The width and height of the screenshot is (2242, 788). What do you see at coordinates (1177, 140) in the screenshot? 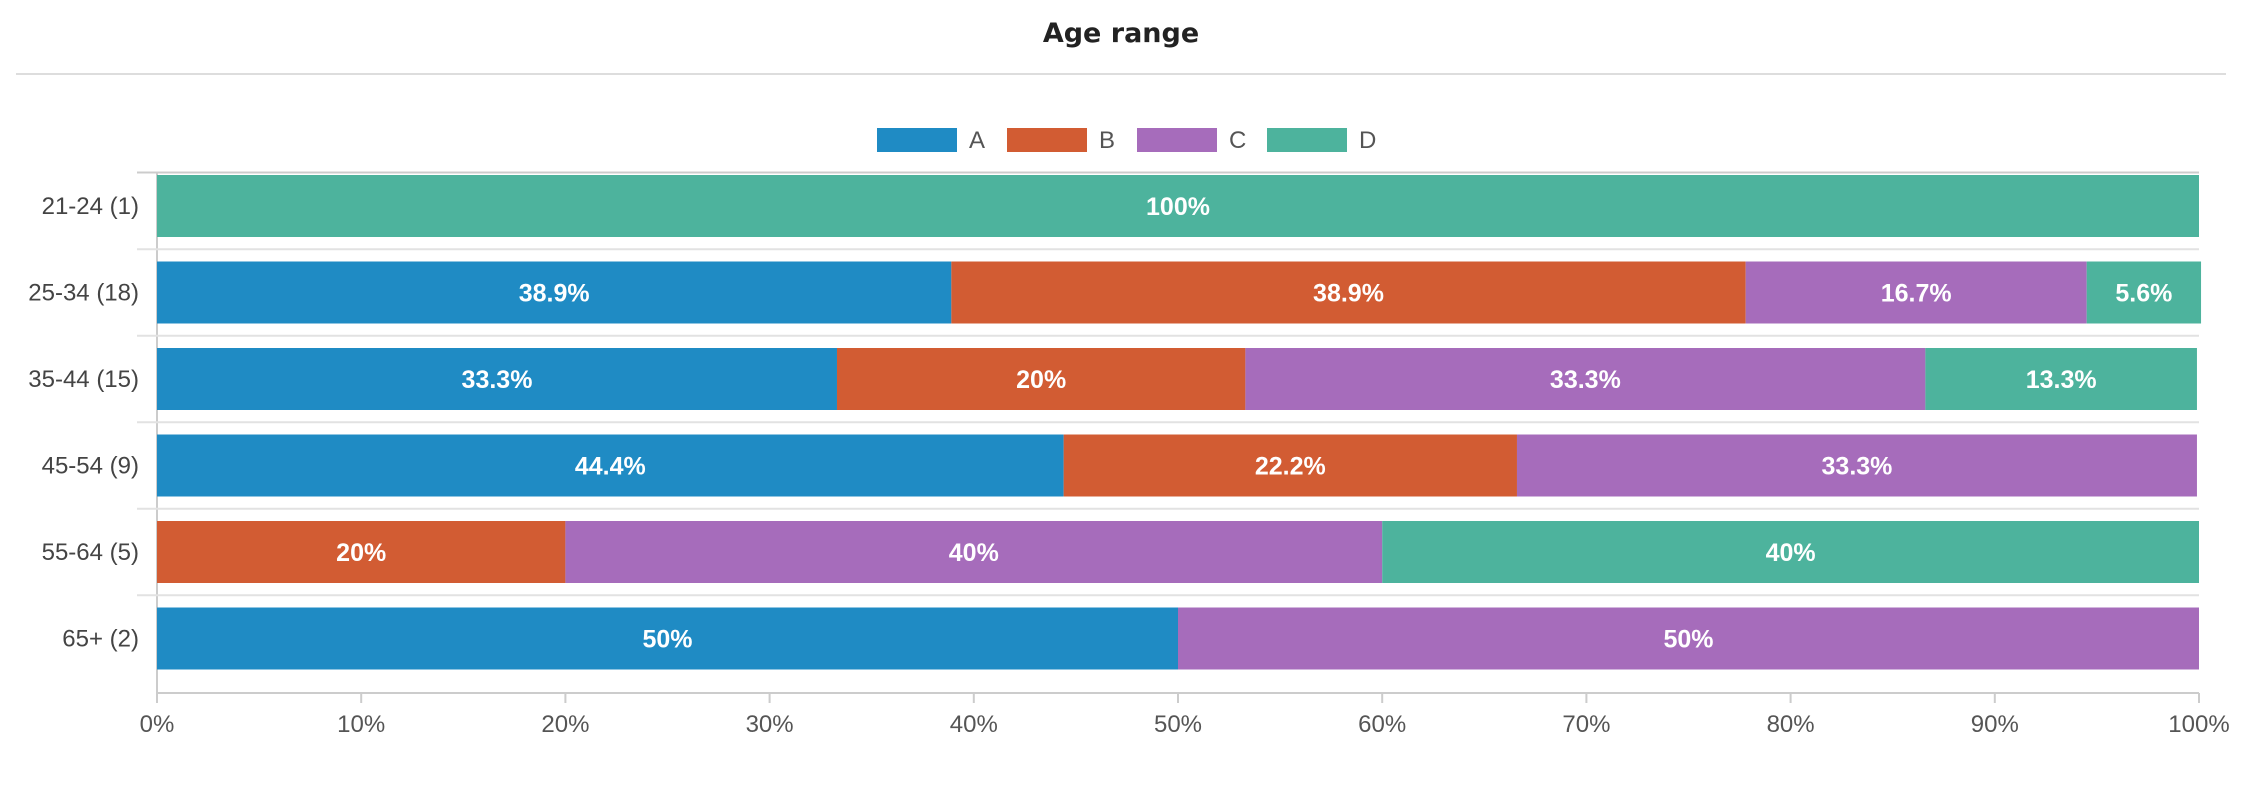
I see `legend-swatch-c` at bounding box center [1177, 140].